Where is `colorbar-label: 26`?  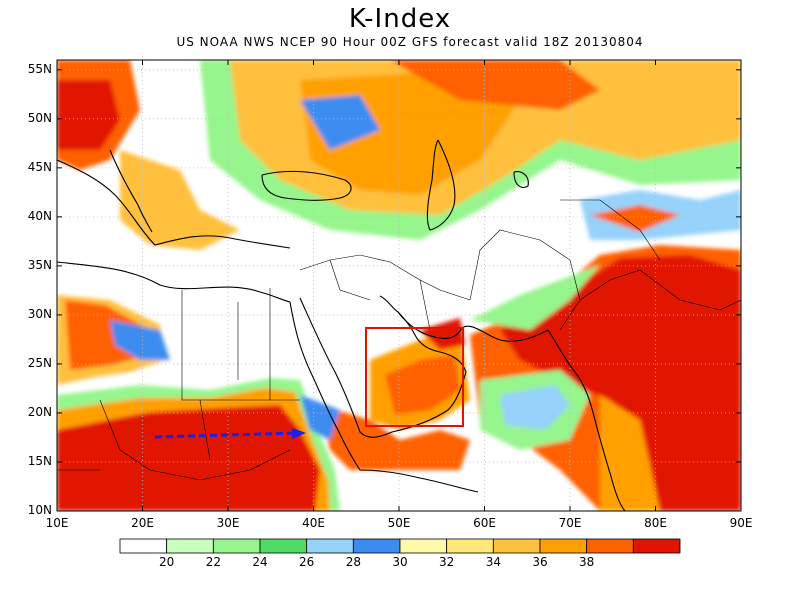
colorbar-label: 26 is located at coordinates (307, 562).